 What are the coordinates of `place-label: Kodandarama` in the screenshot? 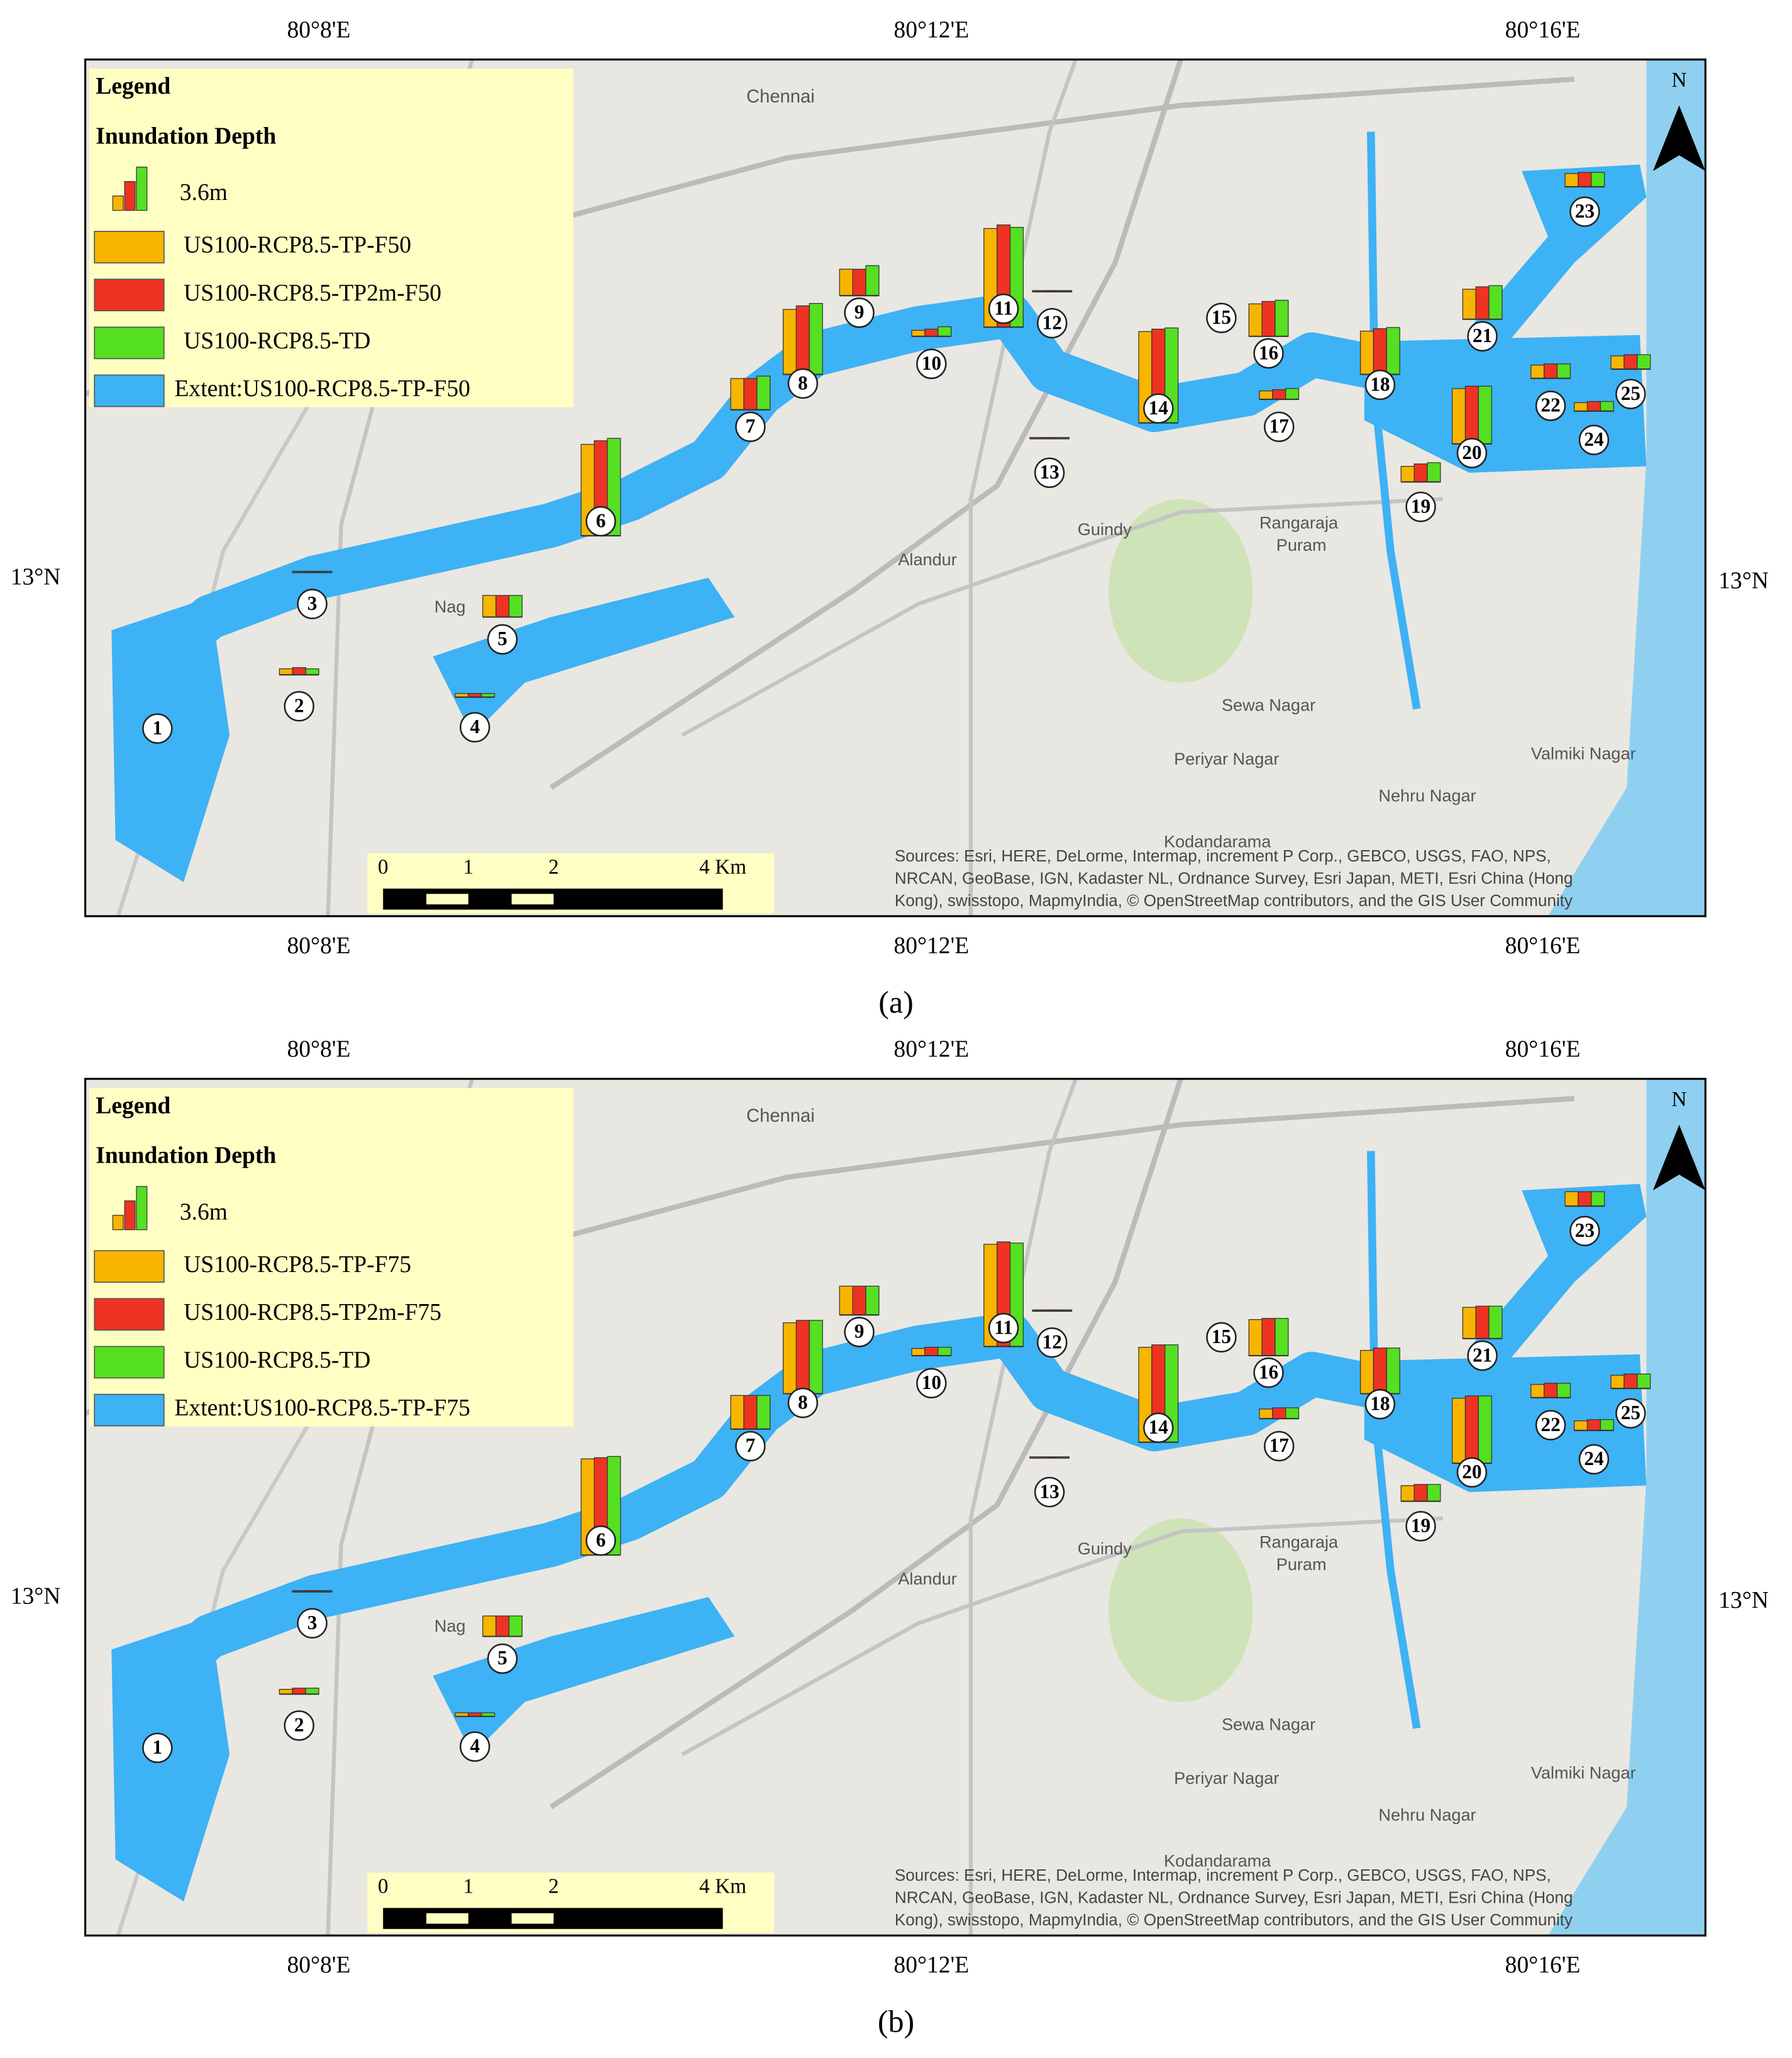 It's located at (1217, 841).